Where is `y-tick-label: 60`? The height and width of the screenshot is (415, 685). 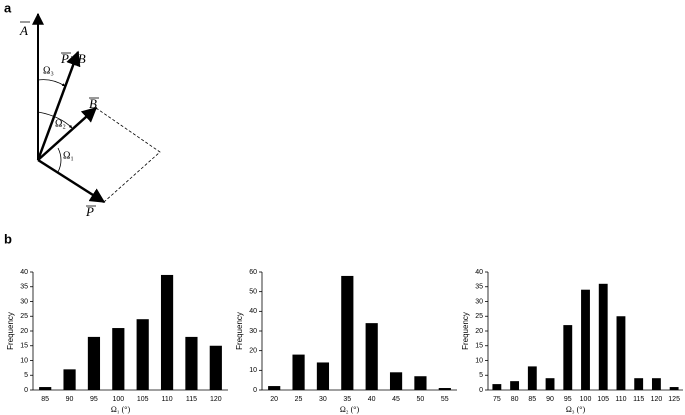 y-tick-label: 60 is located at coordinates (253, 272).